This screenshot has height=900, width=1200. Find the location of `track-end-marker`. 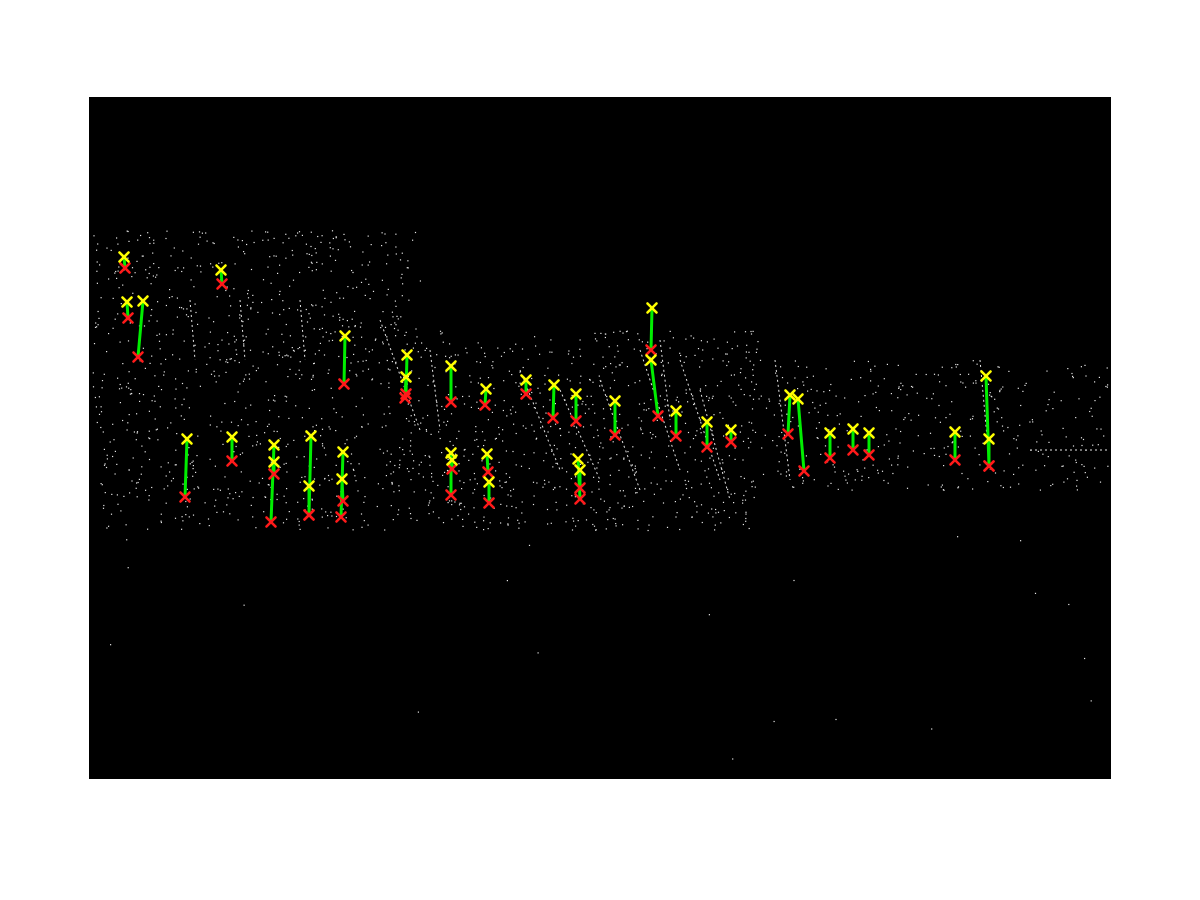

track-end-marker is located at coordinates (309, 515).